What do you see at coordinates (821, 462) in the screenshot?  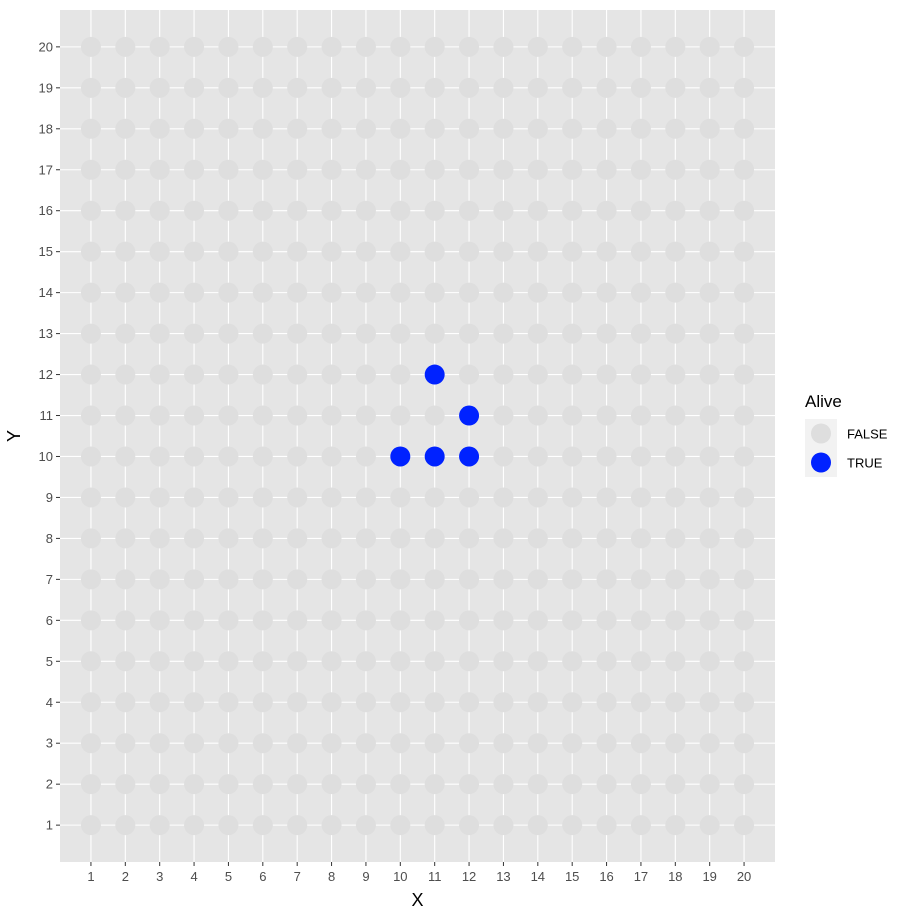 I see `legend-key-true` at bounding box center [821, 462].